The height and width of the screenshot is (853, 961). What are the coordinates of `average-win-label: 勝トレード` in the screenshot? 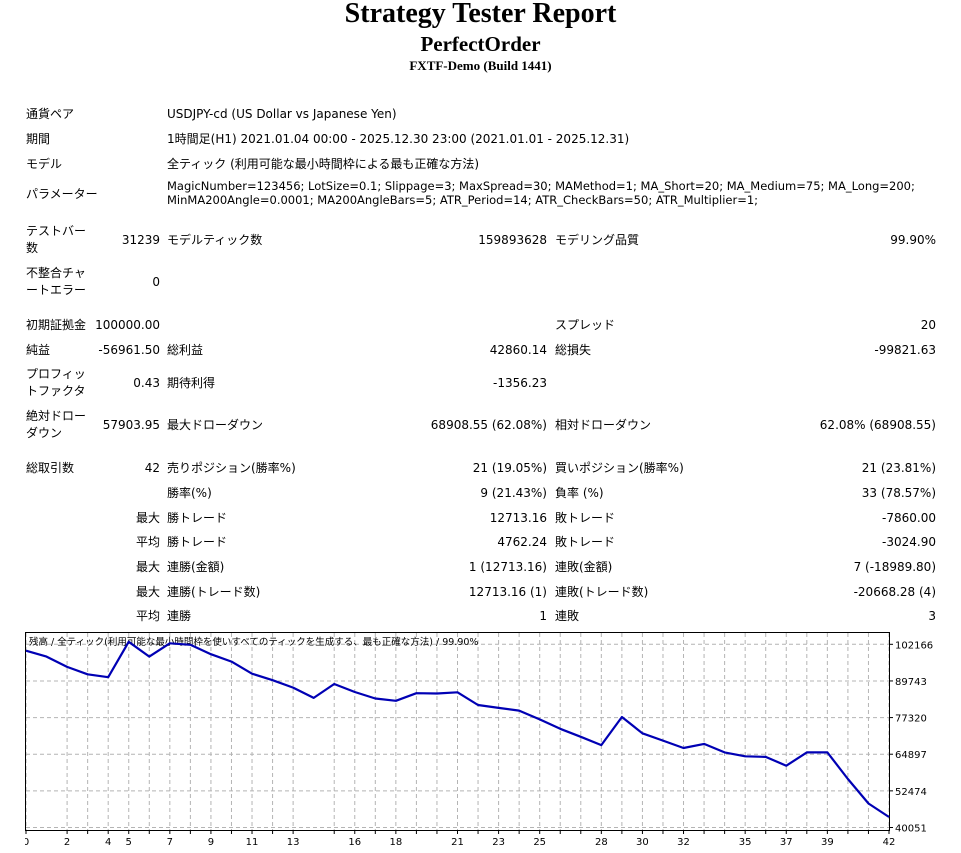 It's located at (197, 542).